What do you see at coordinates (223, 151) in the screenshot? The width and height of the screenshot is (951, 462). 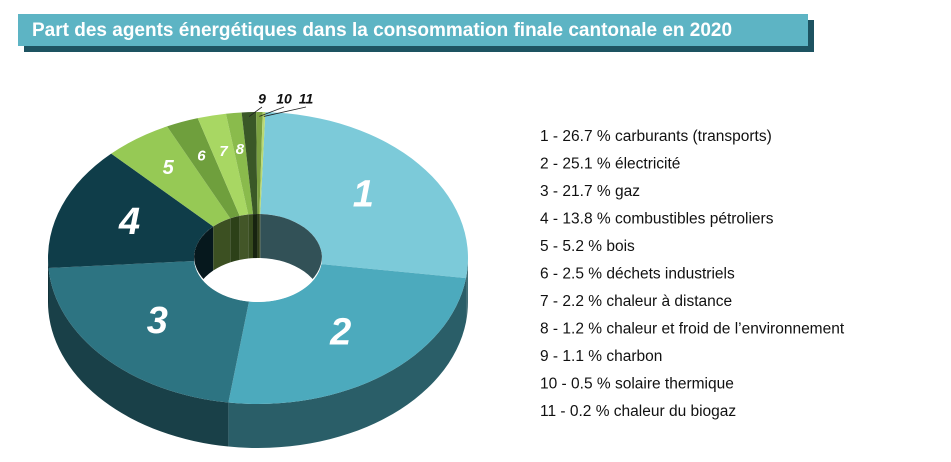 I see `slice-label: 7` at bounding box center [223, 151].